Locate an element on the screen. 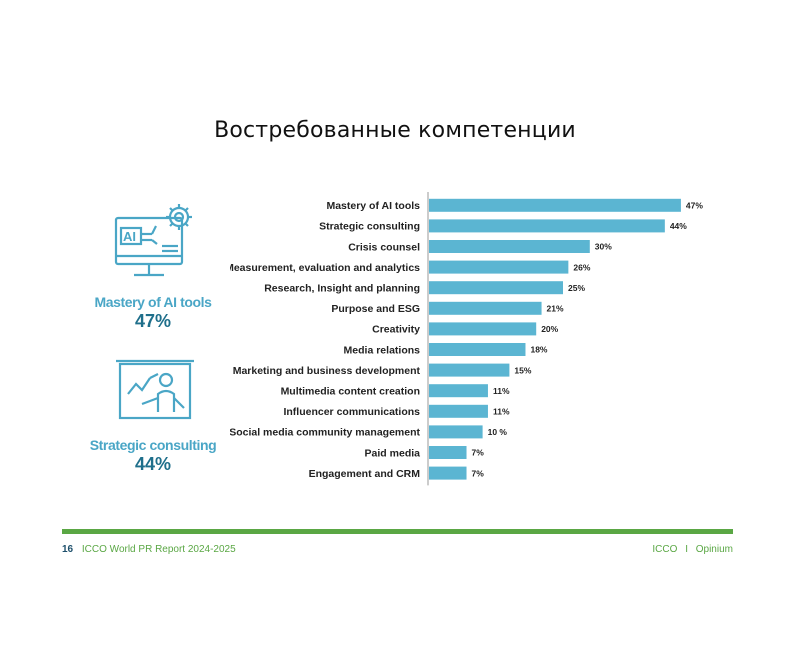 The height and width of the screenshot is (666, 800). ai-monitor-gear-icon: AI is located at coordinates (153, 240).